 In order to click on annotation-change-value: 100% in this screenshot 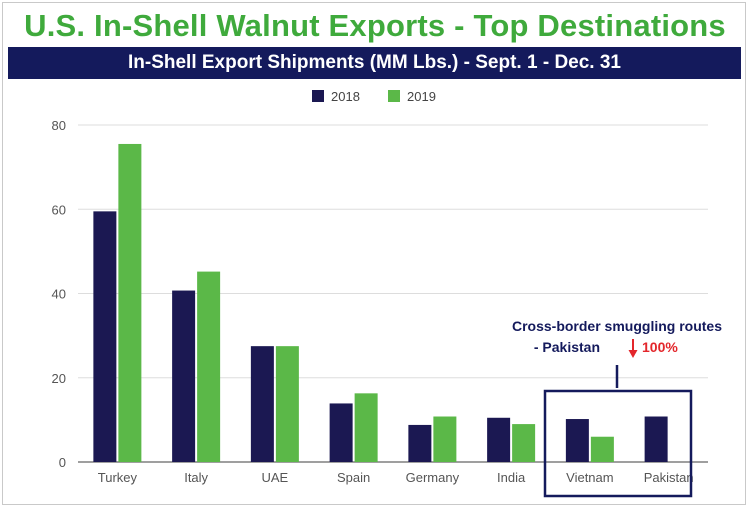, I will do `click(660, 347)`.